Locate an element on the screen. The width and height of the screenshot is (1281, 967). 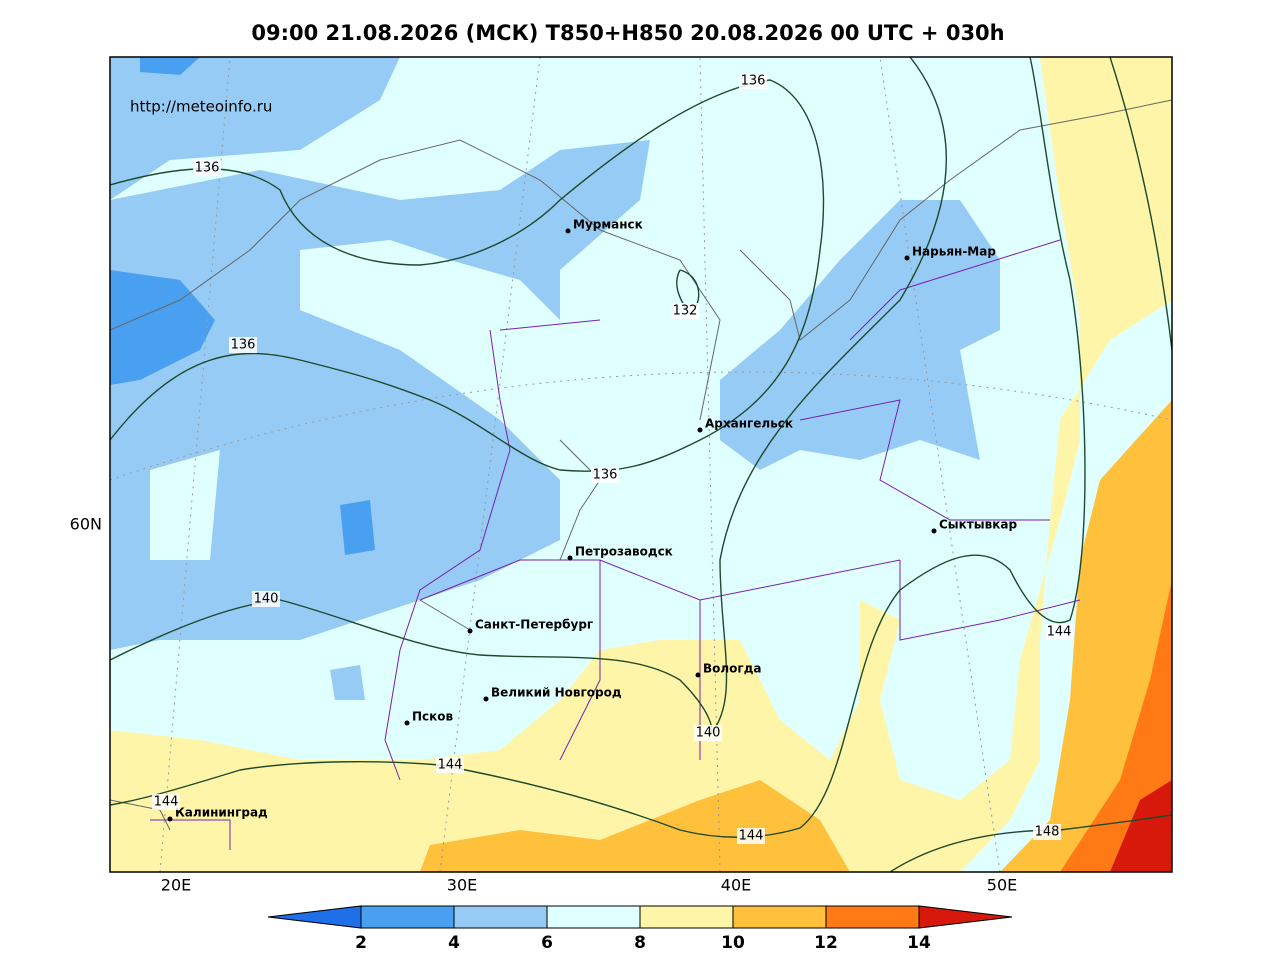
lat-label: 60N is located at coordinates (86, 524).